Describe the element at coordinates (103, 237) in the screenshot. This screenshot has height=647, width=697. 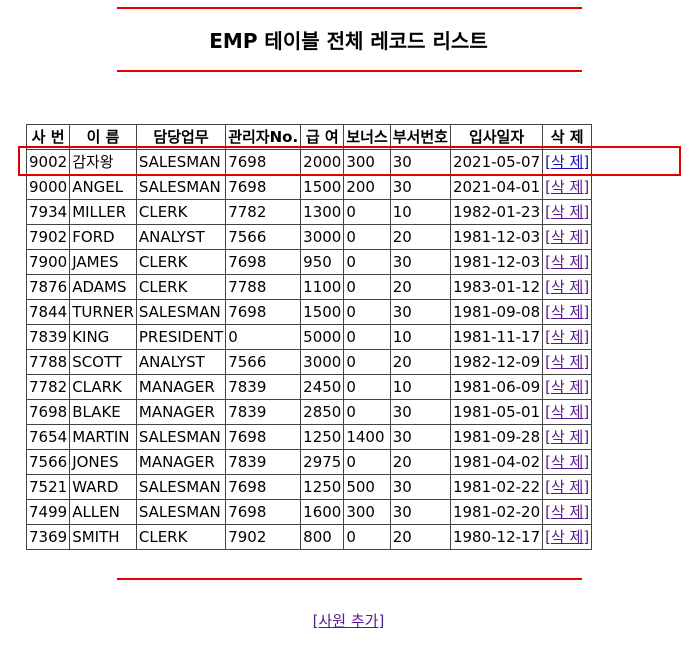
I see `cell-ename: FORD` at that location.